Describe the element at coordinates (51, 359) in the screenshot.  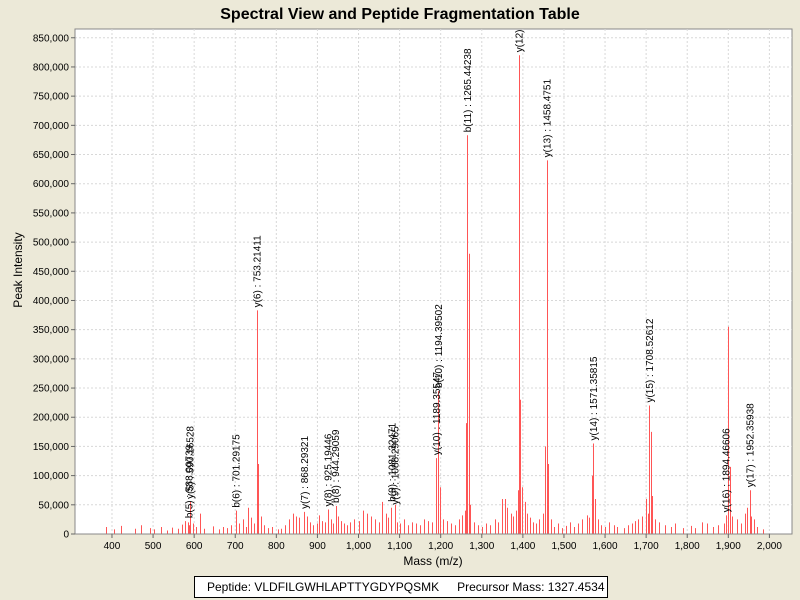
I see `y-tick-label: 300,000` at that location.